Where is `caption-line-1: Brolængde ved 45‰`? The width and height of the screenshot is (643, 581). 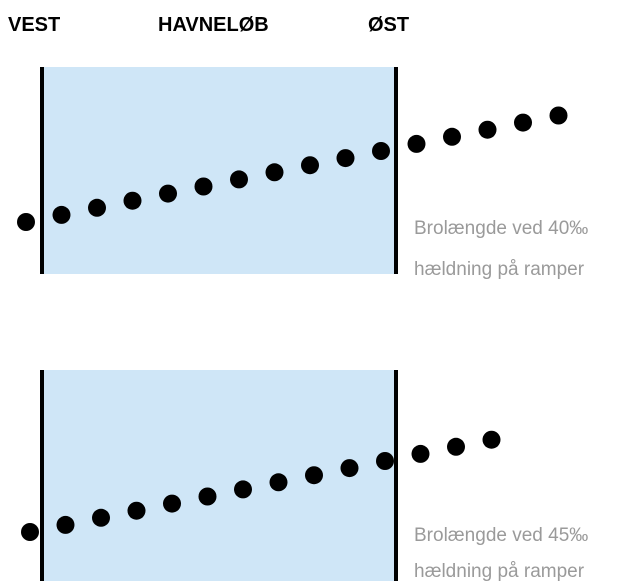
caption-line-1: Brolængde ved 45‰ is located at coordinates (501, 535).